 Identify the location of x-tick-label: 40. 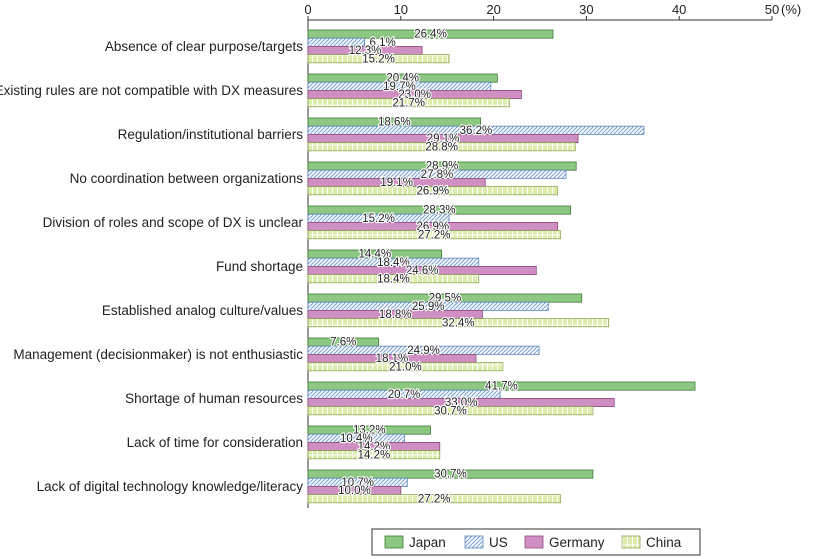
(679, 9).